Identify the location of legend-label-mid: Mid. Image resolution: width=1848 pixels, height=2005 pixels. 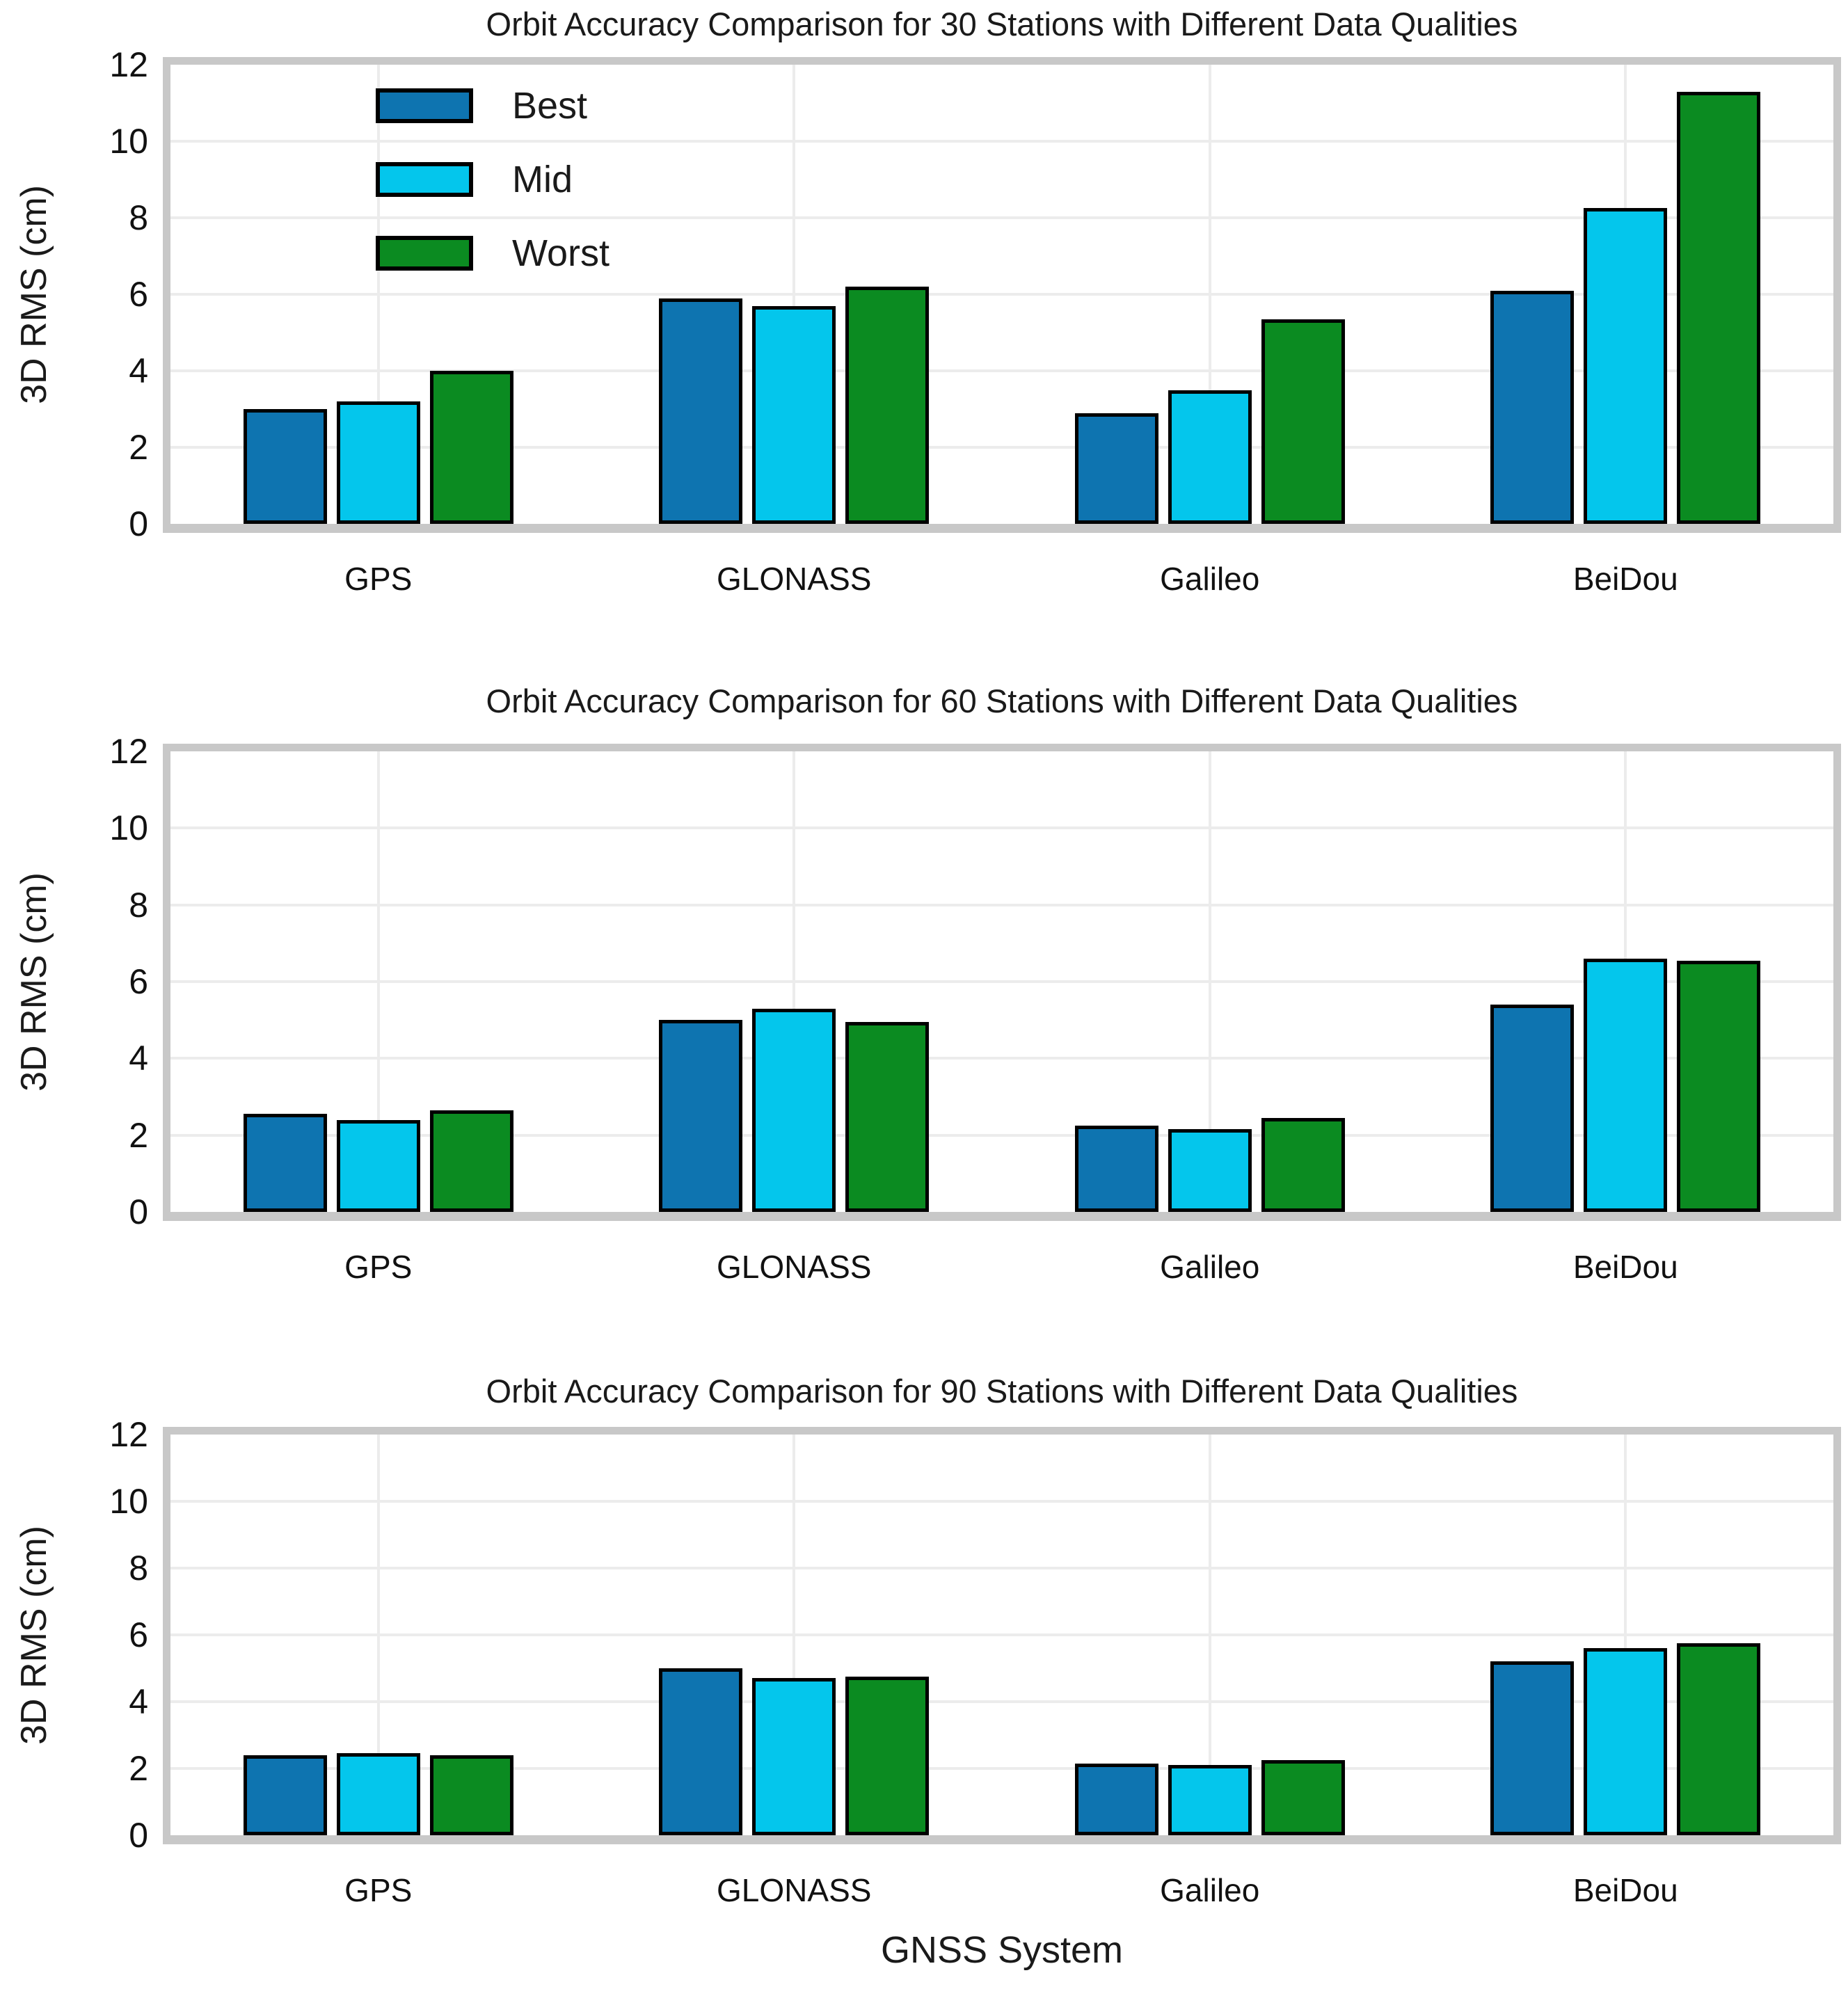
(542, 179).